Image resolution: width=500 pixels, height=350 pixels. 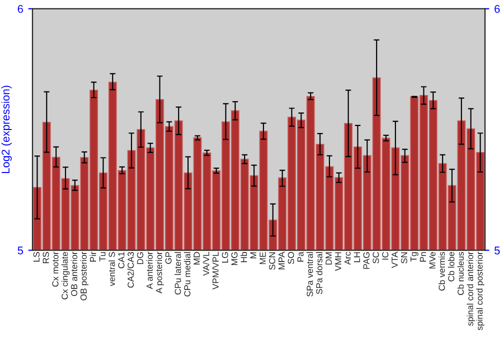 I want to click on x-tick-label: CA1, so click(x=121, y=260).